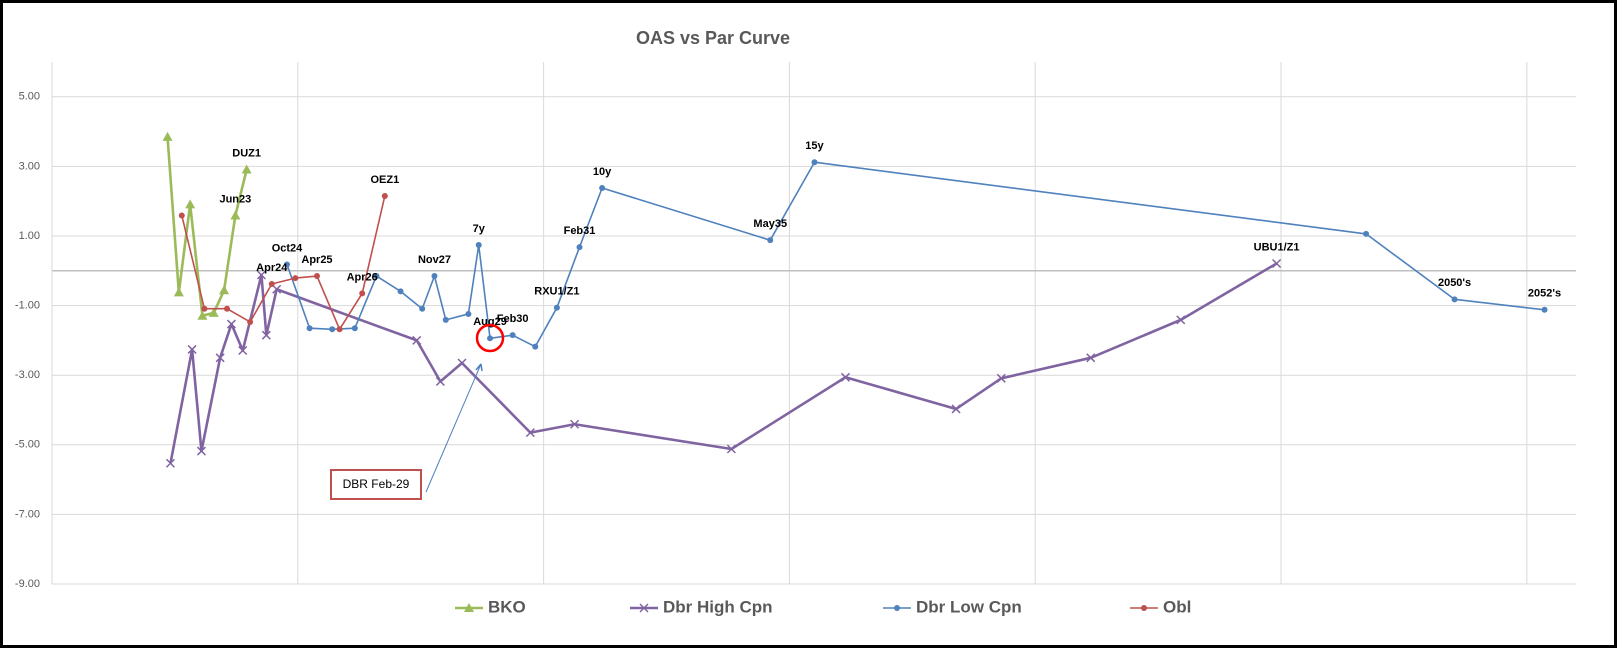 The height and width of the screenshot is (648, 1617). I want to click on point-label: 2052's, so click(1544, 294).